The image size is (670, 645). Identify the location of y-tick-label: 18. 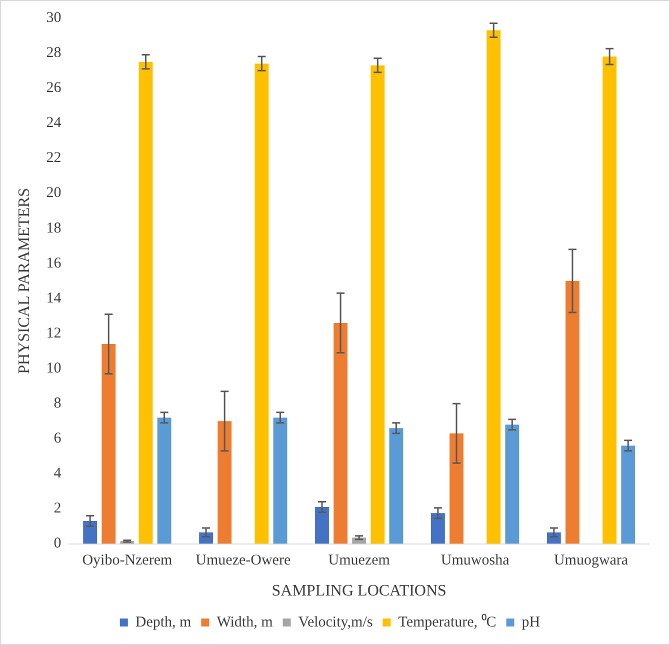
(54, 228).